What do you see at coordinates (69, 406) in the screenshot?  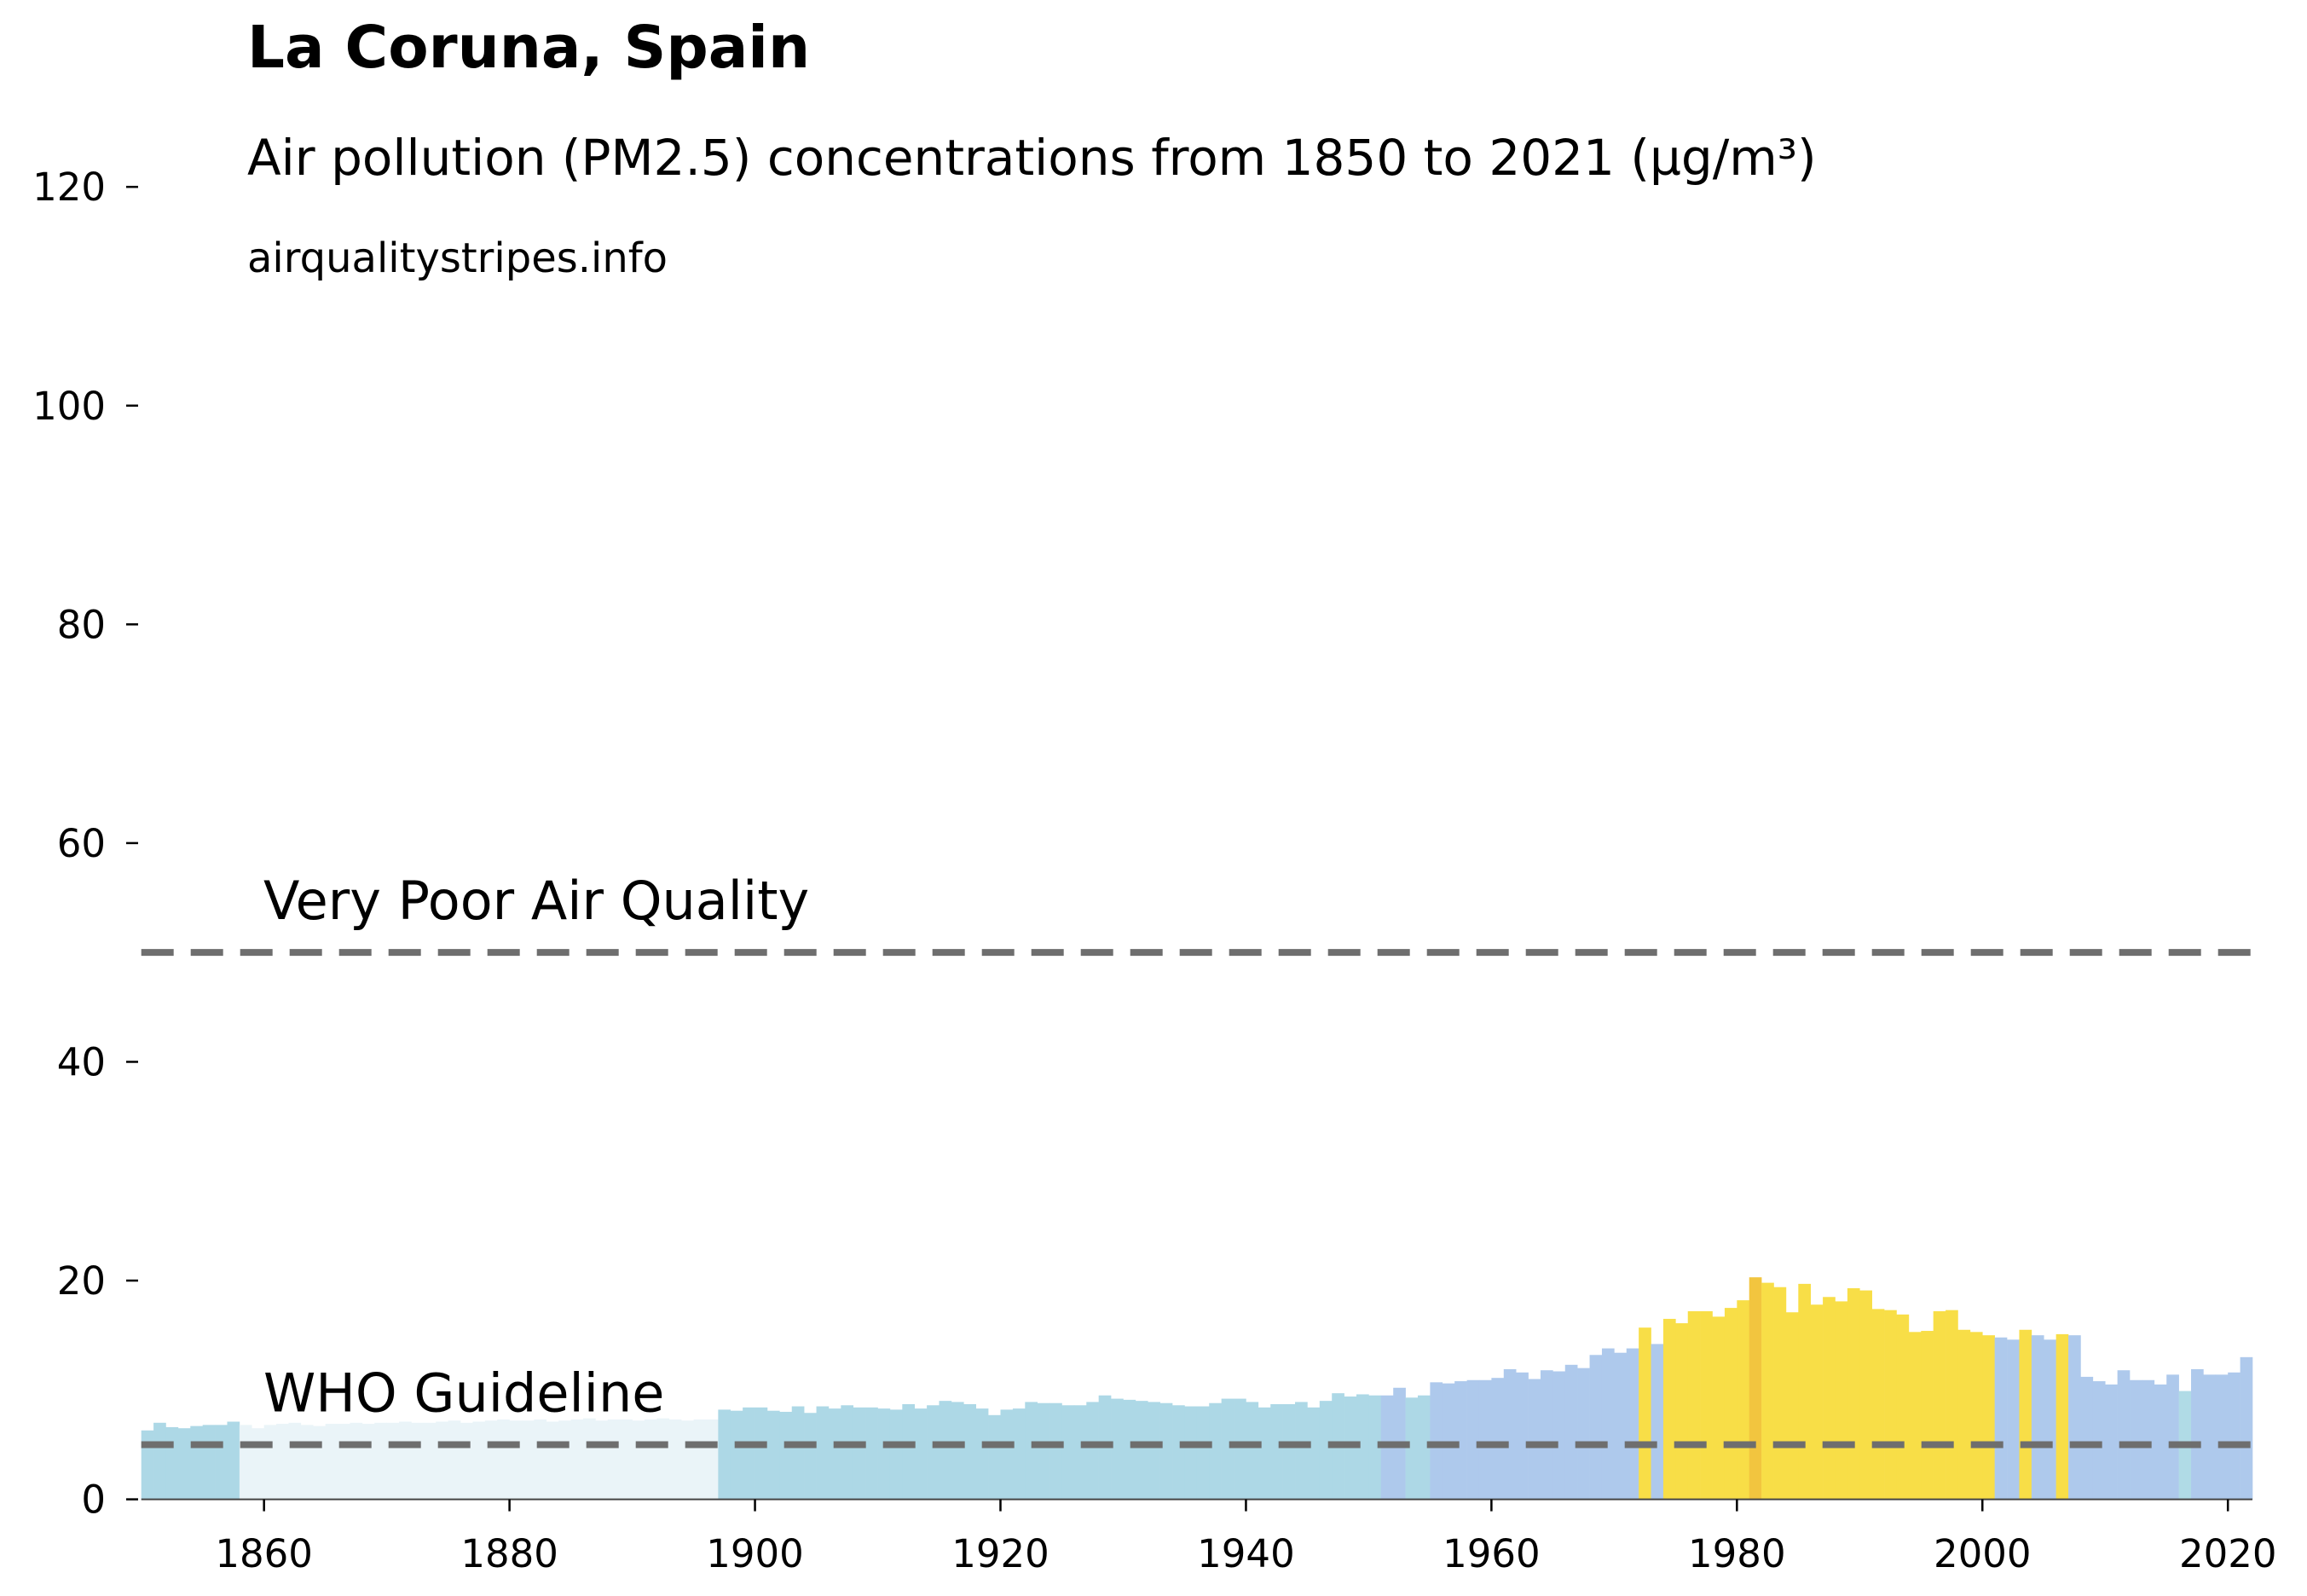 I see `y-tick-label: 100` at bounding box center [69, 406].